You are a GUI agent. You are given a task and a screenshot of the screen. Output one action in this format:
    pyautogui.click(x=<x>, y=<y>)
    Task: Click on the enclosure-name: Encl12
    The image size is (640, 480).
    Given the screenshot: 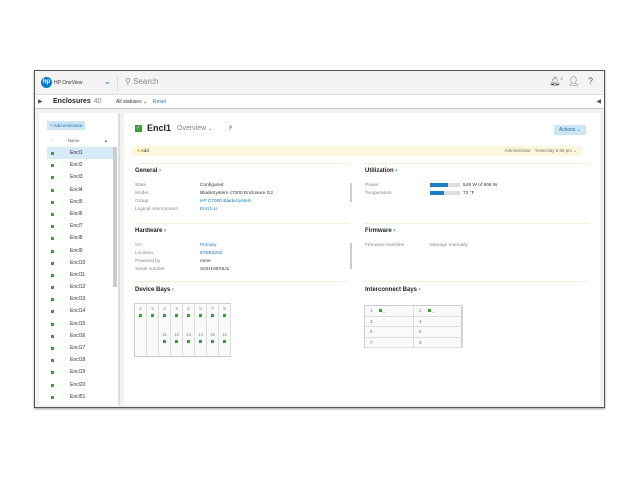 What is the action you would take?
    pyautogui.click(x=78, y=287)
    